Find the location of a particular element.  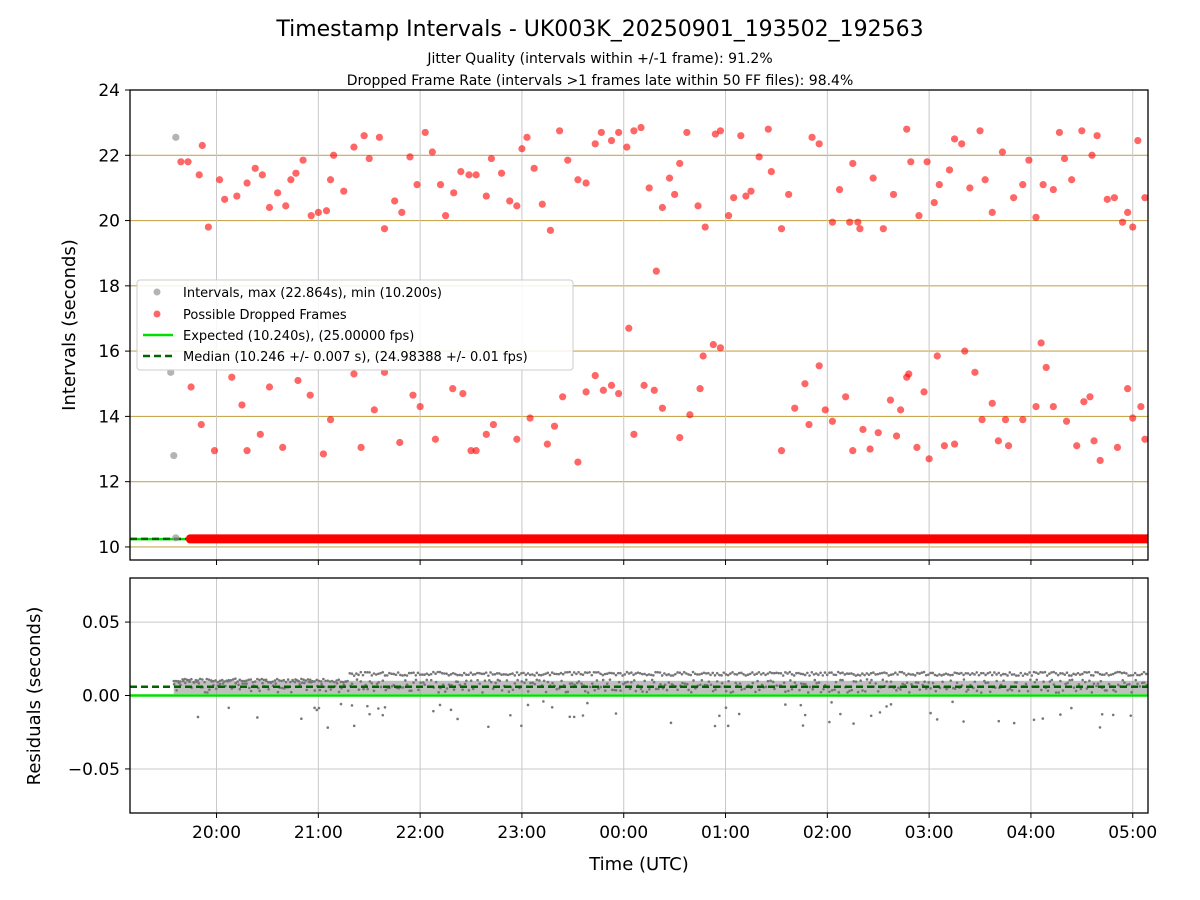

time-xtick-label: 22:00 is located at coordinates (420, 833).